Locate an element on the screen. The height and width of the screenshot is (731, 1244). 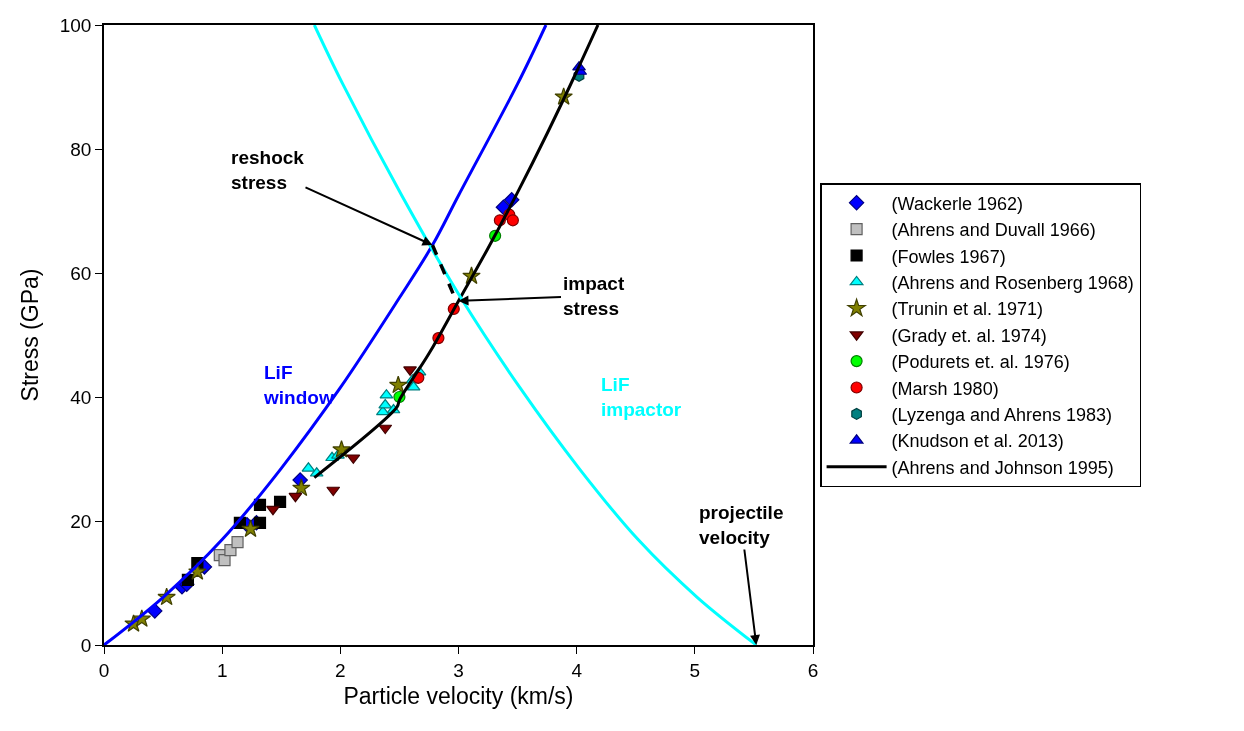
x-tick-label: 4 is located at coordinates (577, 670).